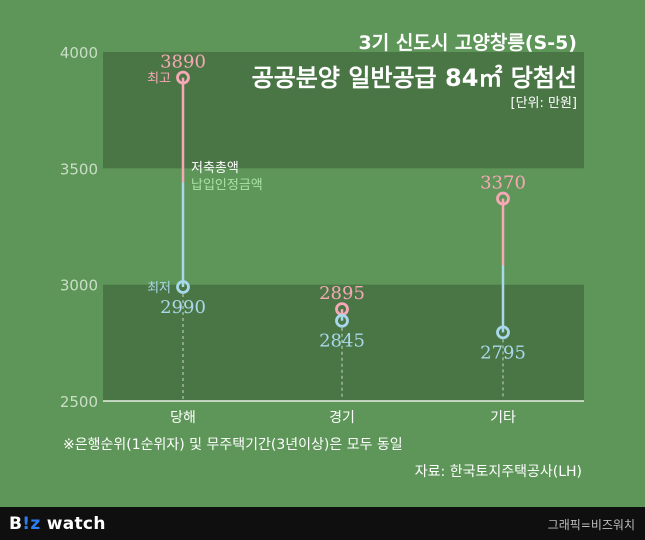 Image resolution: width=645 pixels, height=540 pixels. Describe the element at coordinates (414, 78) in the screenshot. I see `chart-title-line2: 공공분양 일반공급 84㎡ 당첨선` at that location.